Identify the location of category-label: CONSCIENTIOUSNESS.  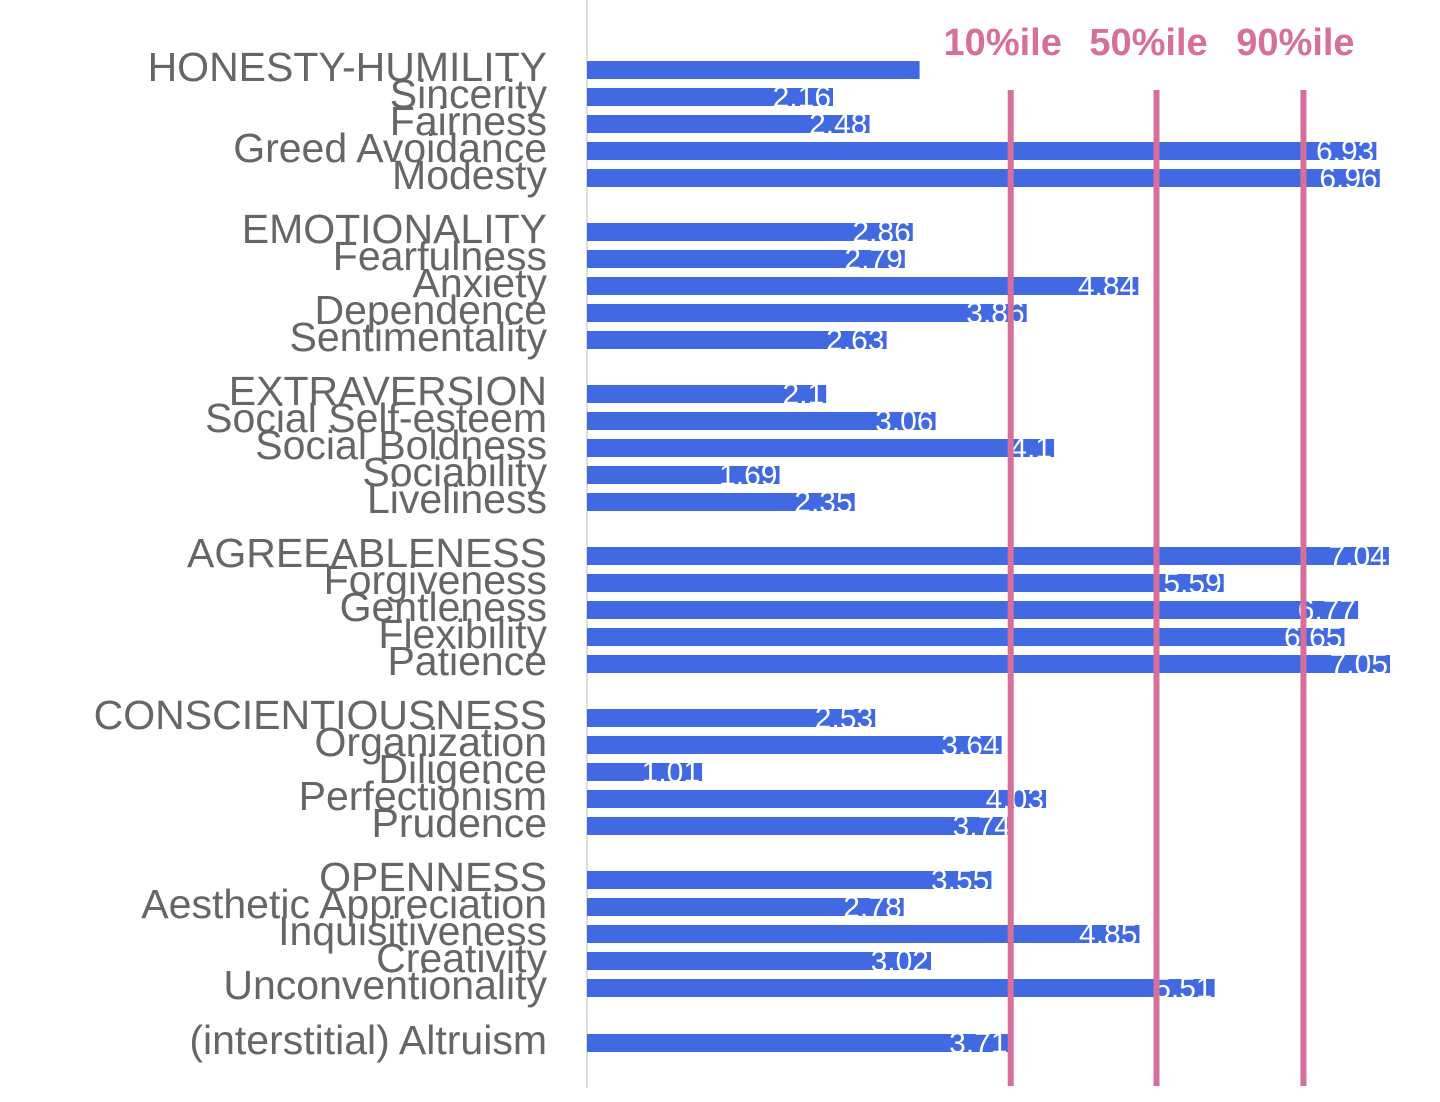
(320, 715).